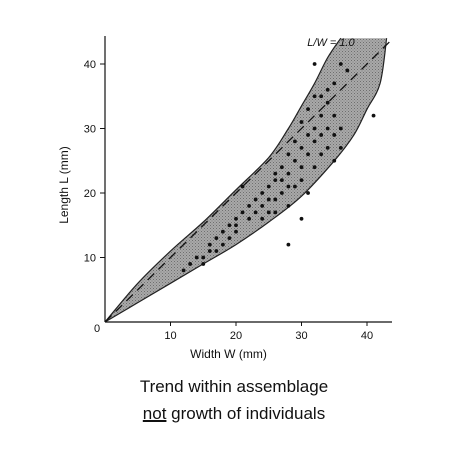 This screenshot has height=451, width=468. I want to click on x-tick-label: 30, so click(301, 336).